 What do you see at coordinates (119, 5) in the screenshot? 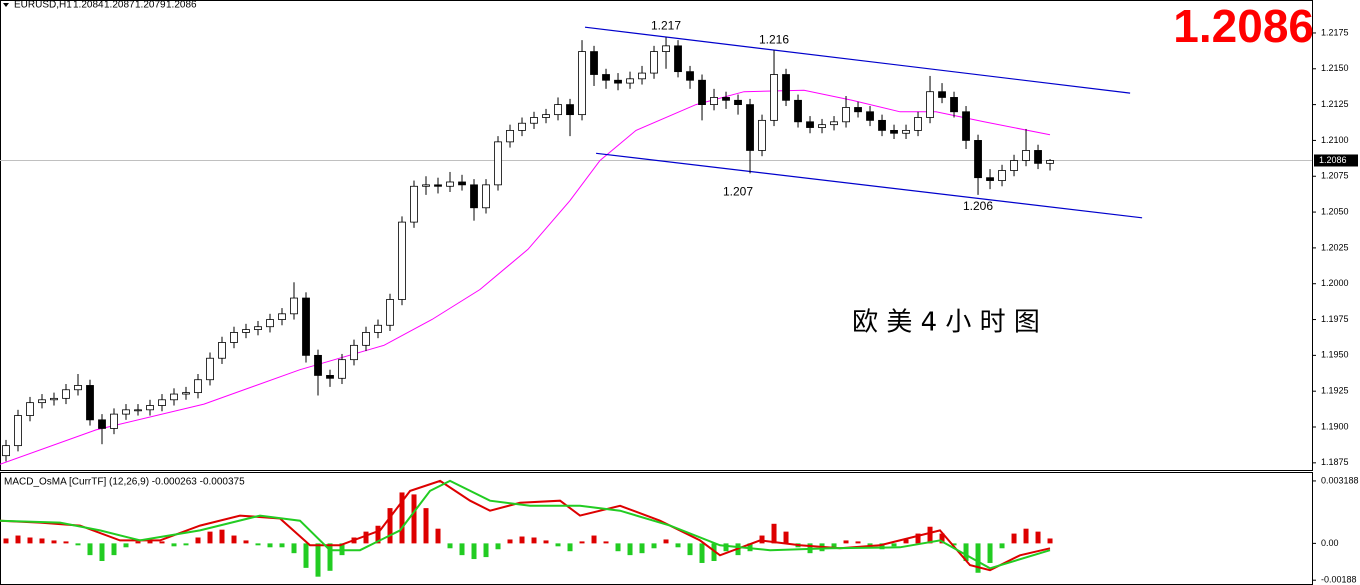
I see `header-high: 1.2087` at bounding box center [119, 5].